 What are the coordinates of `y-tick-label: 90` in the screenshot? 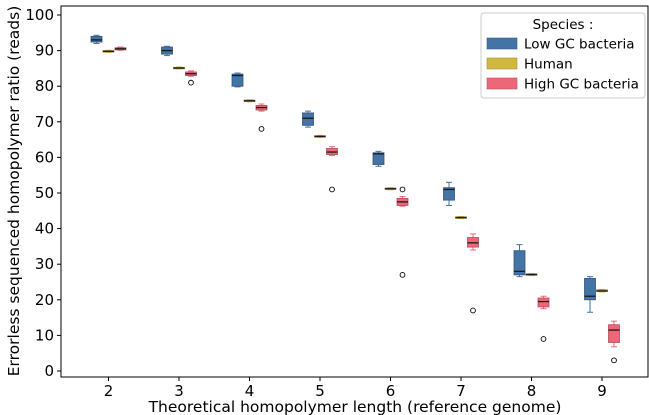 It's located at (44, 51).